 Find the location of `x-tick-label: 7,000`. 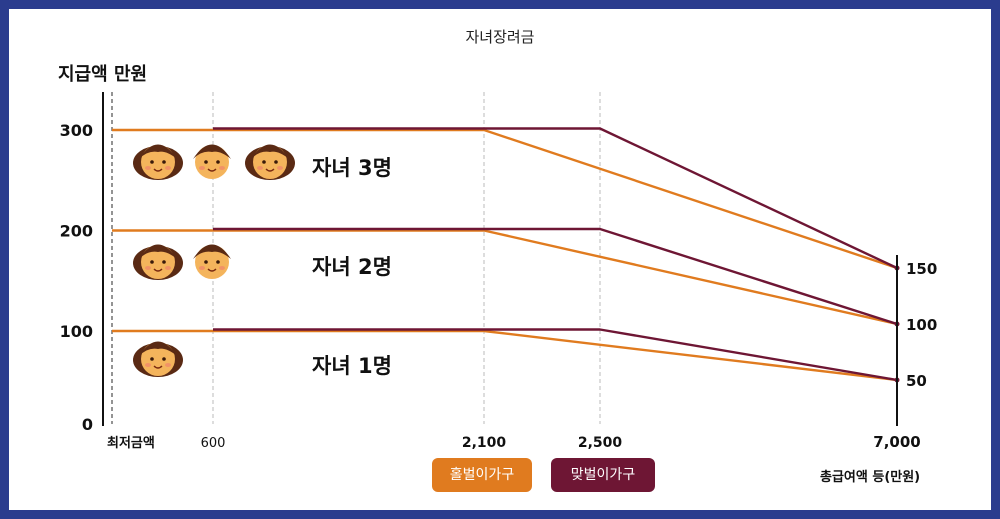

x-tick-label: 7,000 is located at coordinates (896, 442).